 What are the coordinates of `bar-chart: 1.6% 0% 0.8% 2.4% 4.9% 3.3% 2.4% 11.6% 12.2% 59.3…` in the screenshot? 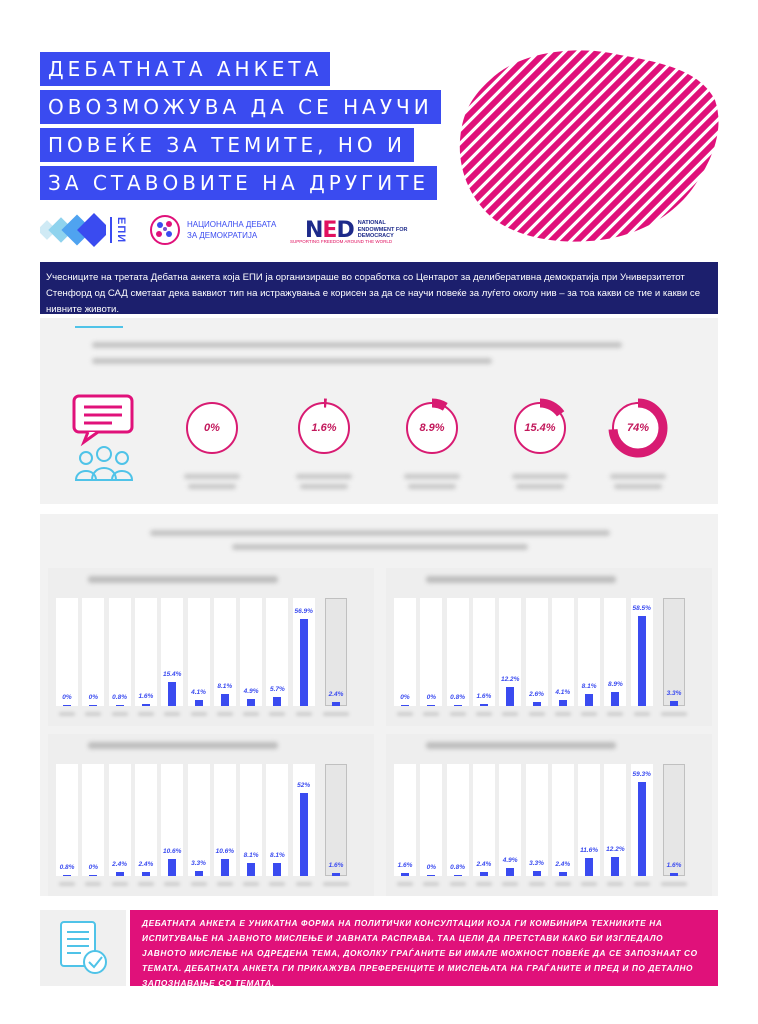 It's located at (549, 815).